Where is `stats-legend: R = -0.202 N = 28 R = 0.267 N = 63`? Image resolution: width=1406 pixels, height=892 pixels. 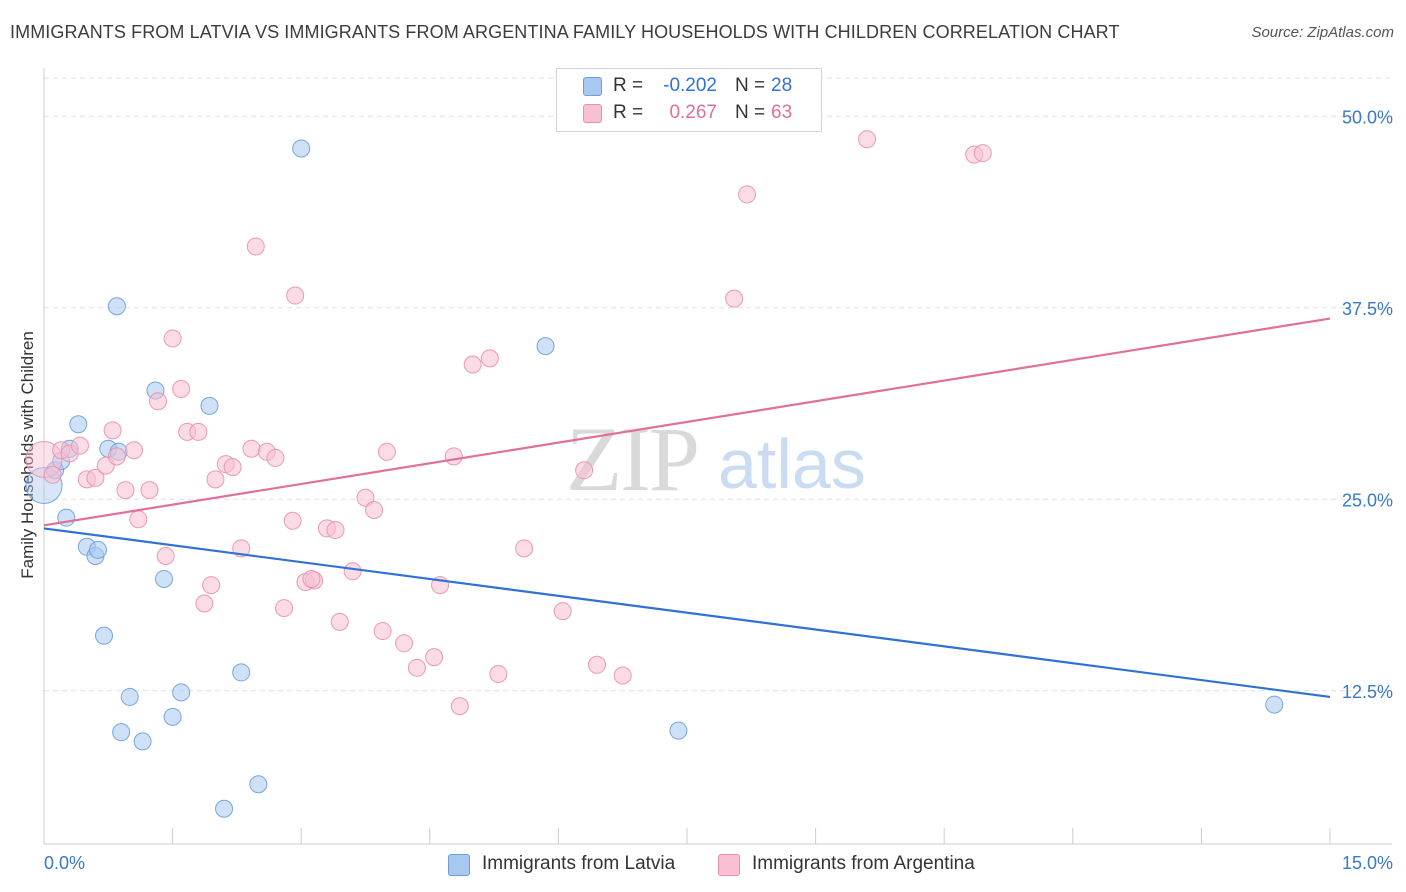
stats-legend: R = -0.202 N = 28 R = 0.267 N = 63 is located at coordinates (689, 100).